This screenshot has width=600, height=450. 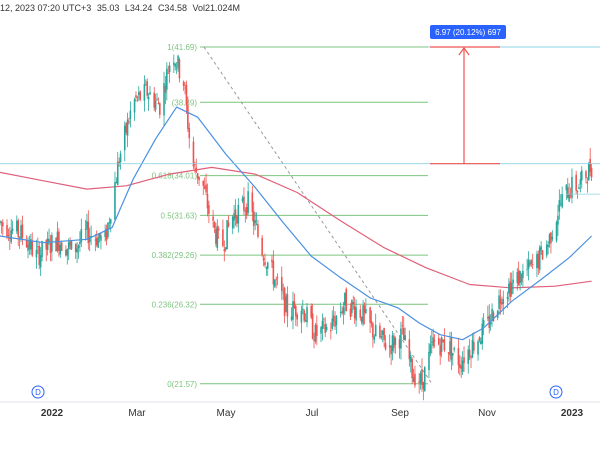 I want to click on fib-level-label: 0.382(29.26), so click(x=175, y=255).